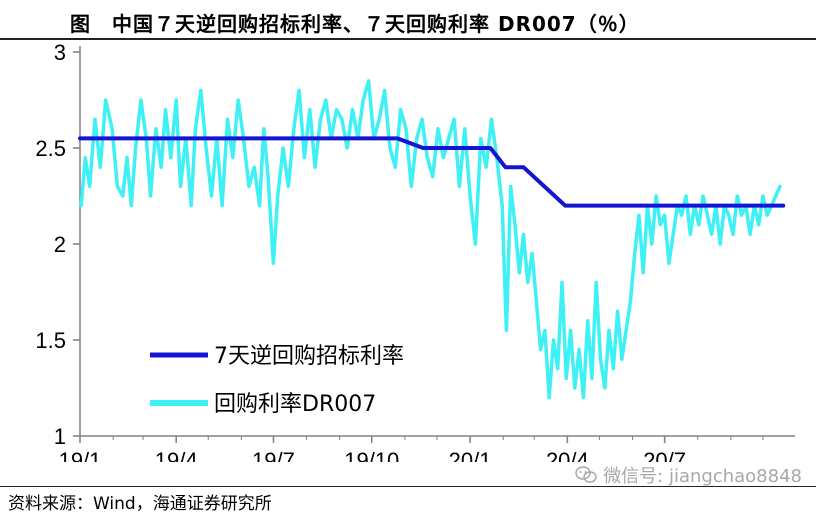  I want to click on x-axis-ticks: 19/1 19/4 19/7 19/10 20/1 20/4 20/7, so click(411, 449).